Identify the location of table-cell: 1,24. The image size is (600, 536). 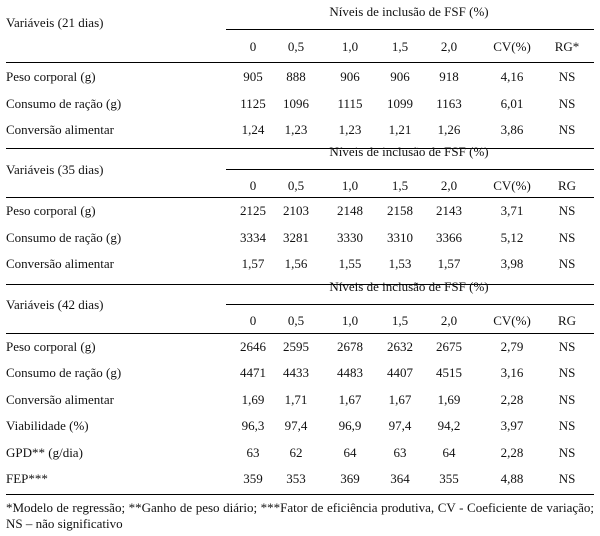
(253, 129).